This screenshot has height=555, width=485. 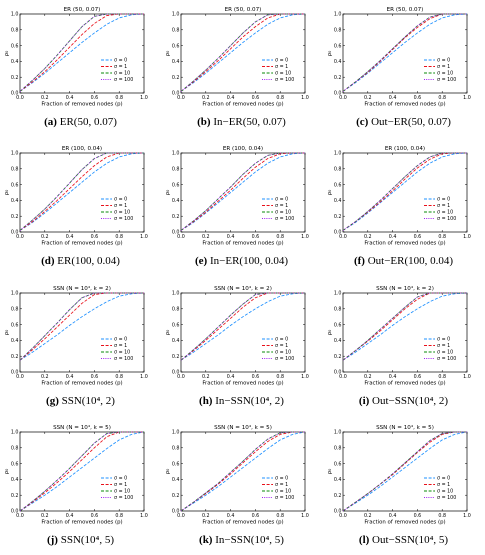 What do you see at coordinates (249, 540) in the screenshot?
I see `panel-caption-text: In−SSN(10⁴, 5)` at bounding box center [249, 540].